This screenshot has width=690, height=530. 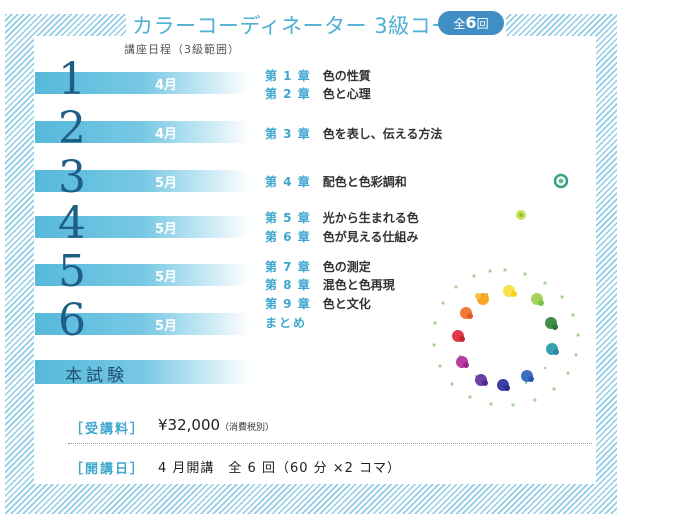 I want to click on chapter-item: まとめ, so click(x=286, y=322).